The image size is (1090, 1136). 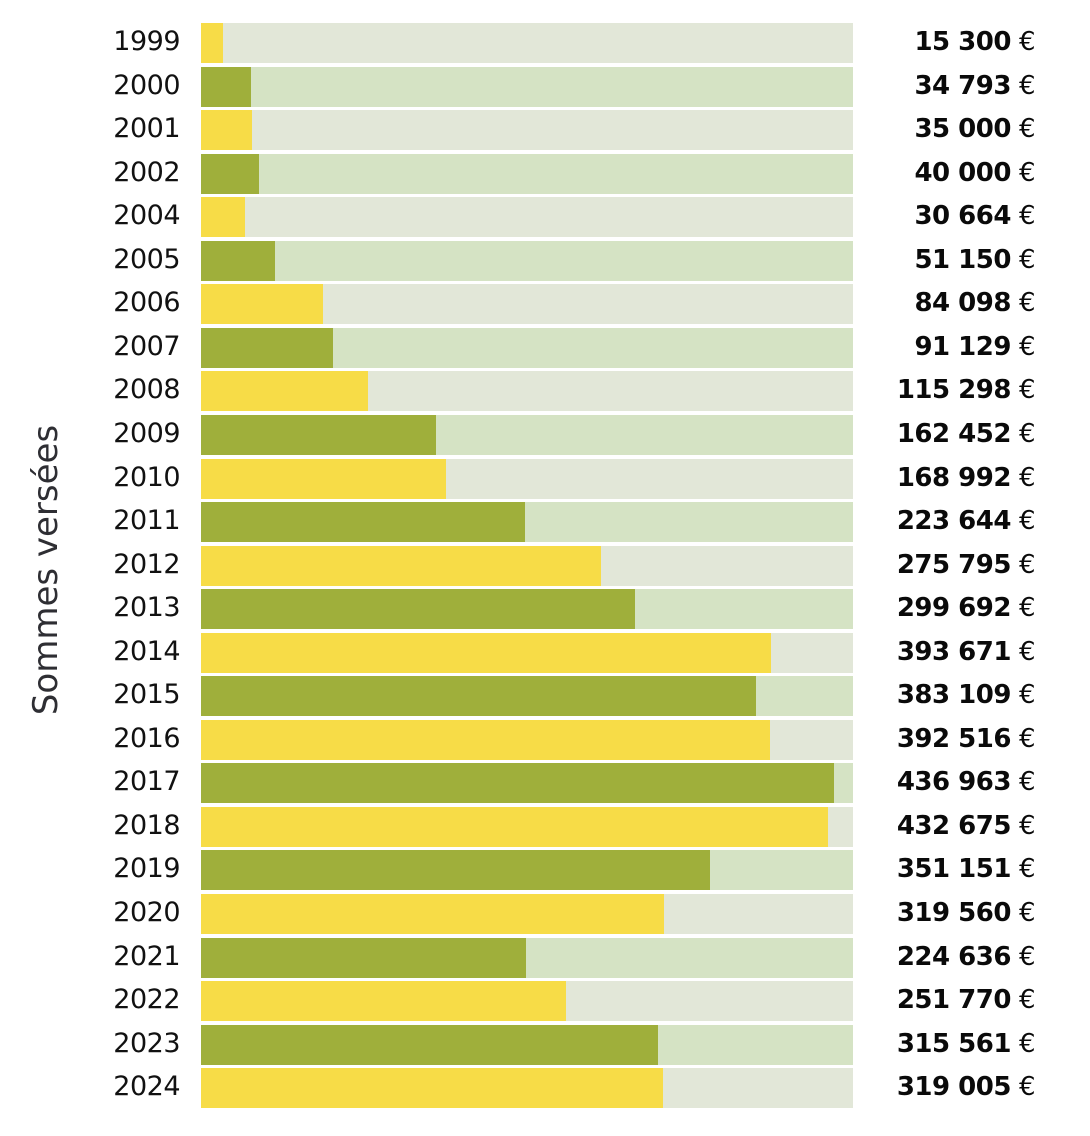 I want to click on bar-2001, so click(x=226, y=130).